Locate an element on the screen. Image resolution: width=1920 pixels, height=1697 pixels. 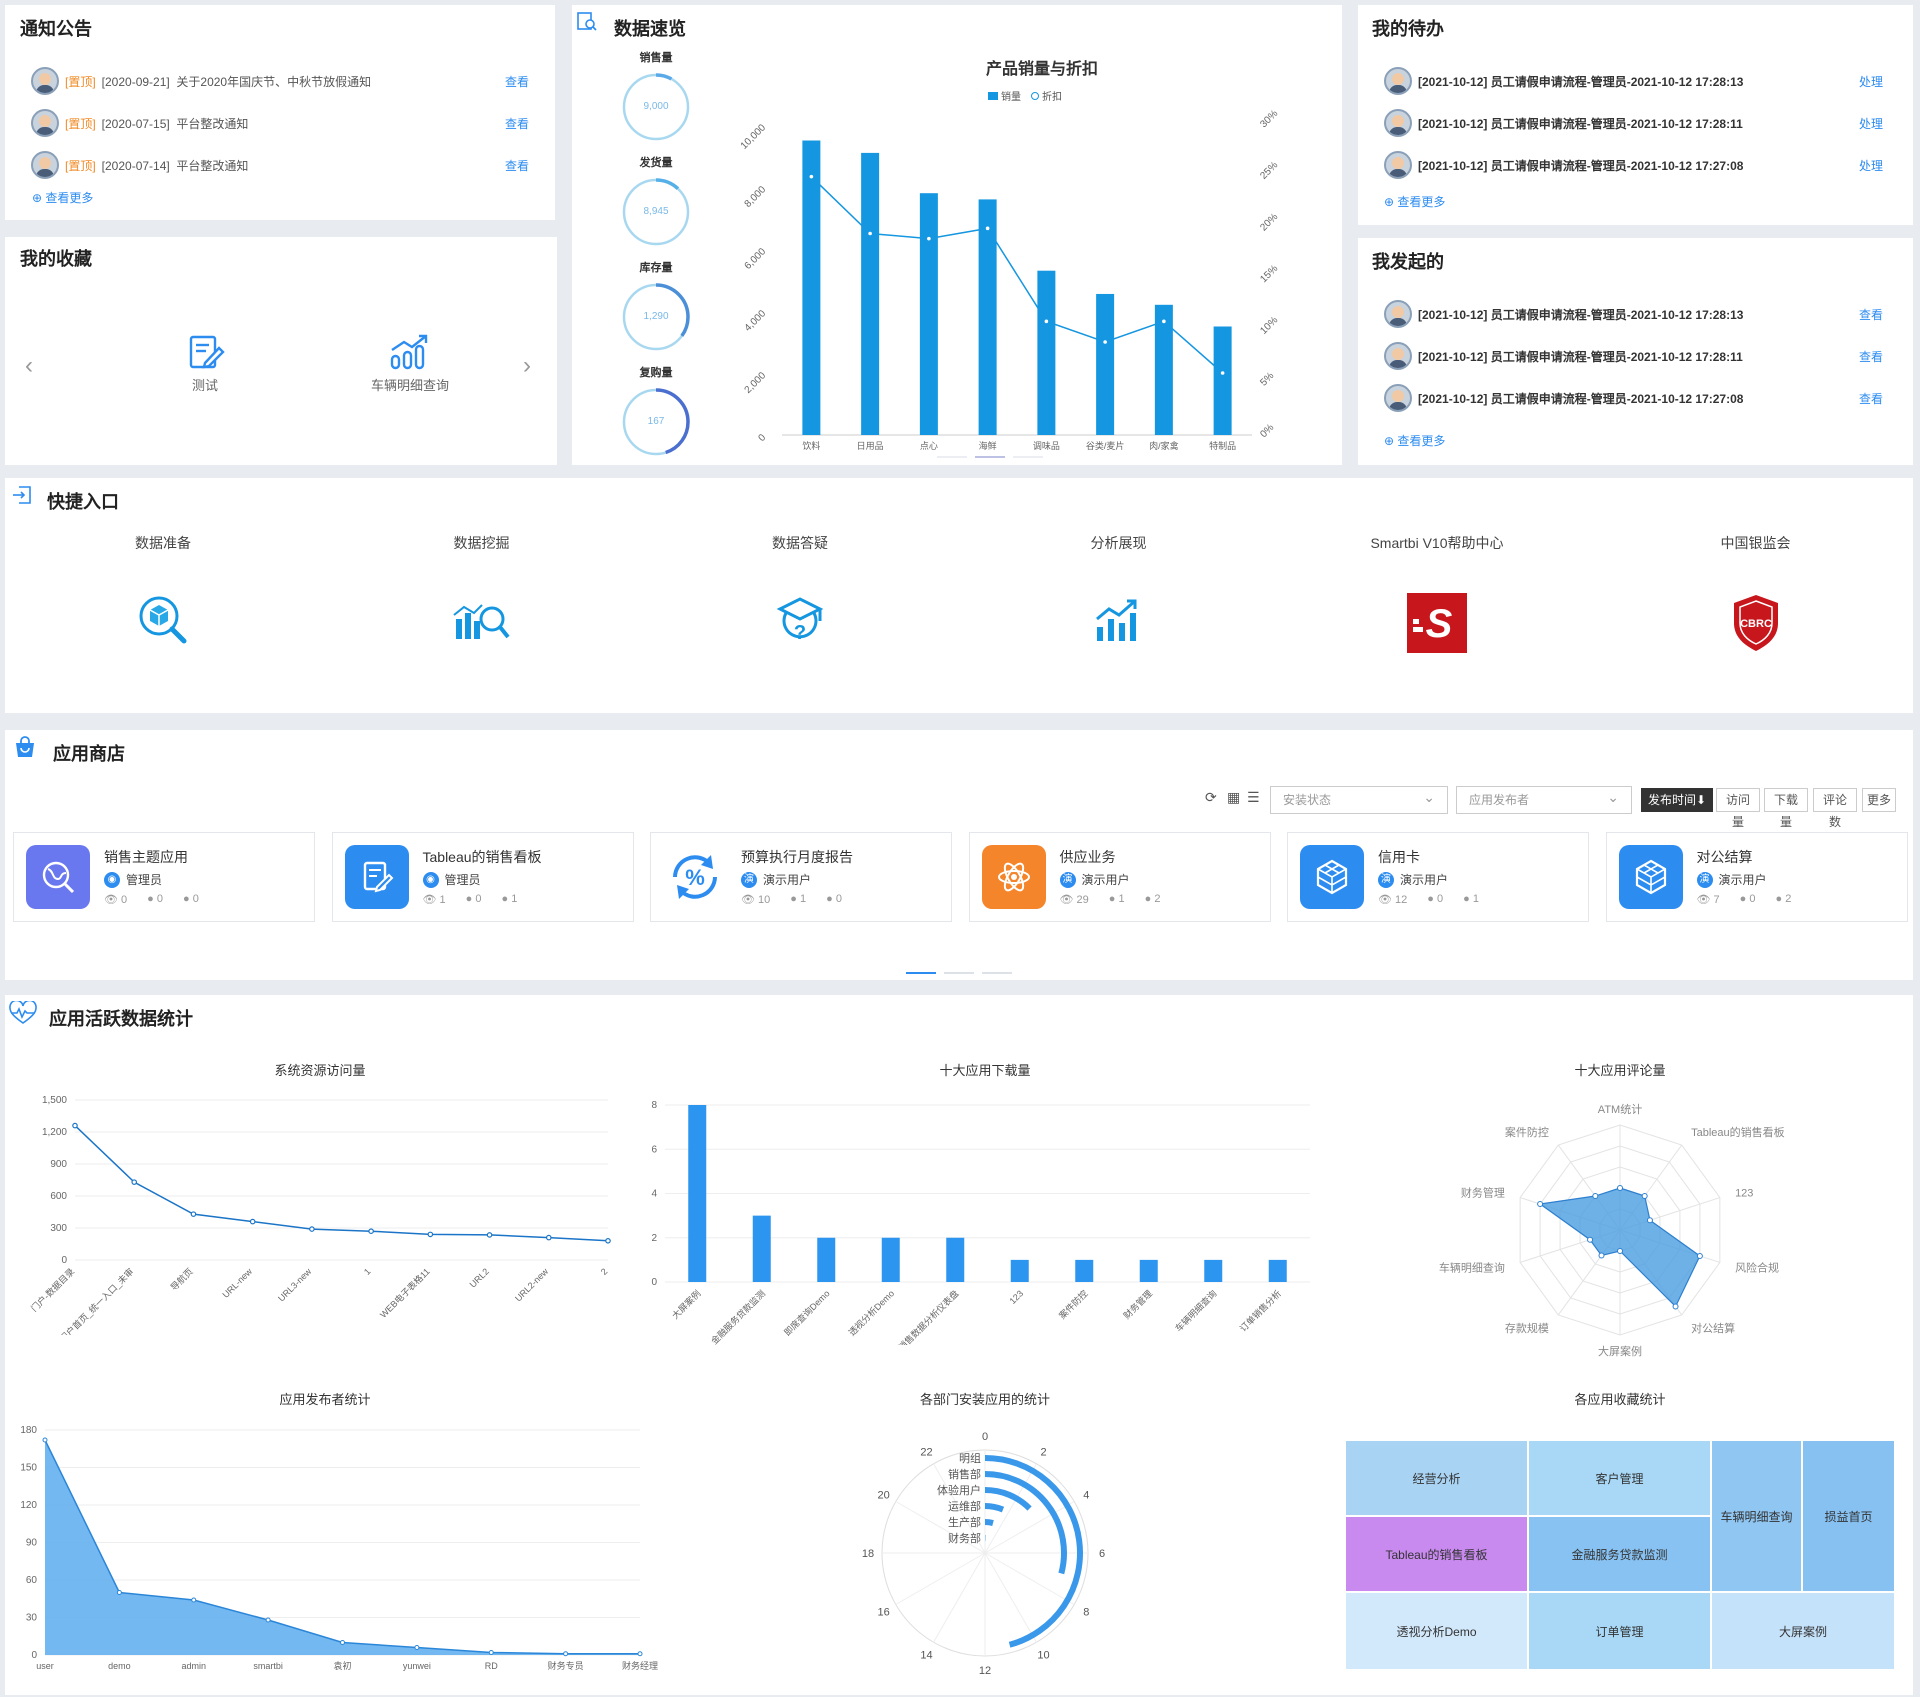
sort-button-0: 发布时间⬇ is located at coordinates (1677, 800).